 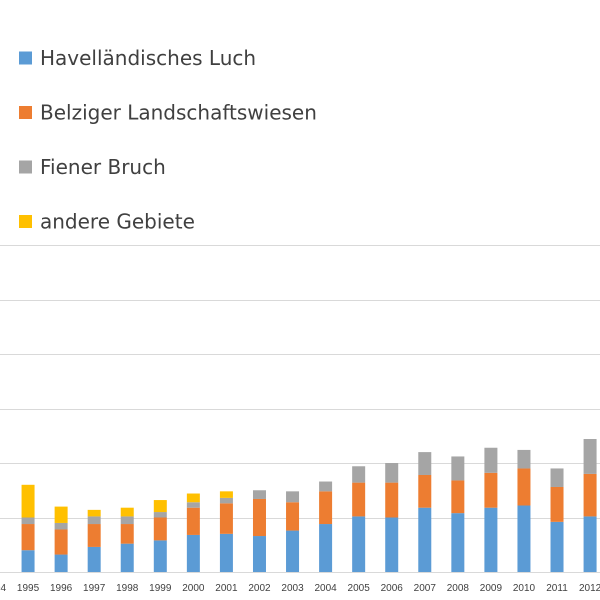 I want to click on x-tick-label: 2008, so click(x=458, y=588).